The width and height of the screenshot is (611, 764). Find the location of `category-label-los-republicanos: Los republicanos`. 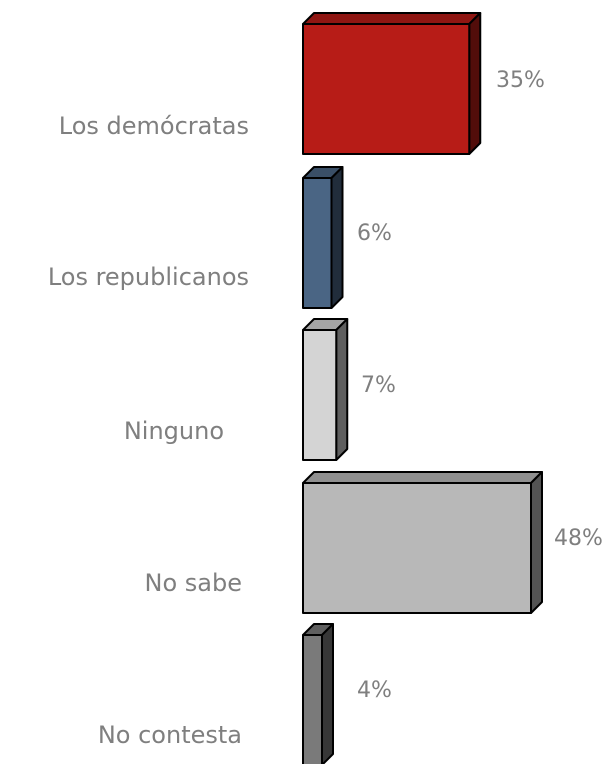

category-label-los-republicanos: Los republicanos is located at coordinates (148, 277).